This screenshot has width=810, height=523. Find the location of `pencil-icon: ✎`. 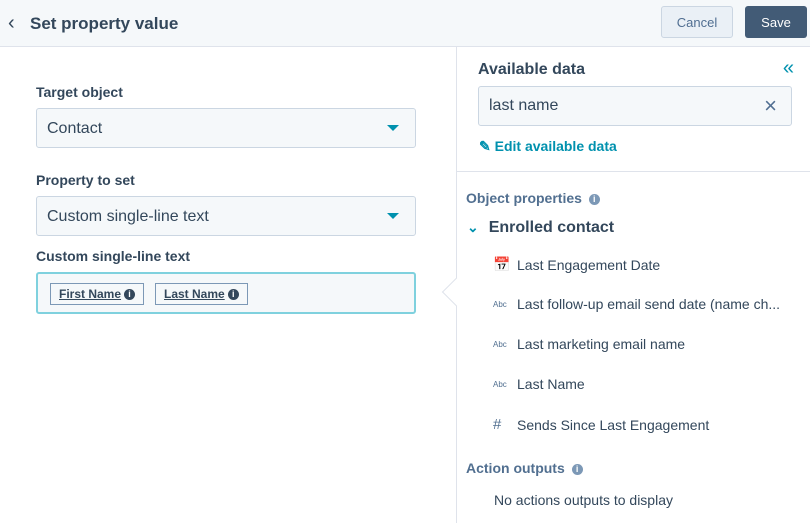

pencil-icon: ✎ is located at coordinates (485, 146).